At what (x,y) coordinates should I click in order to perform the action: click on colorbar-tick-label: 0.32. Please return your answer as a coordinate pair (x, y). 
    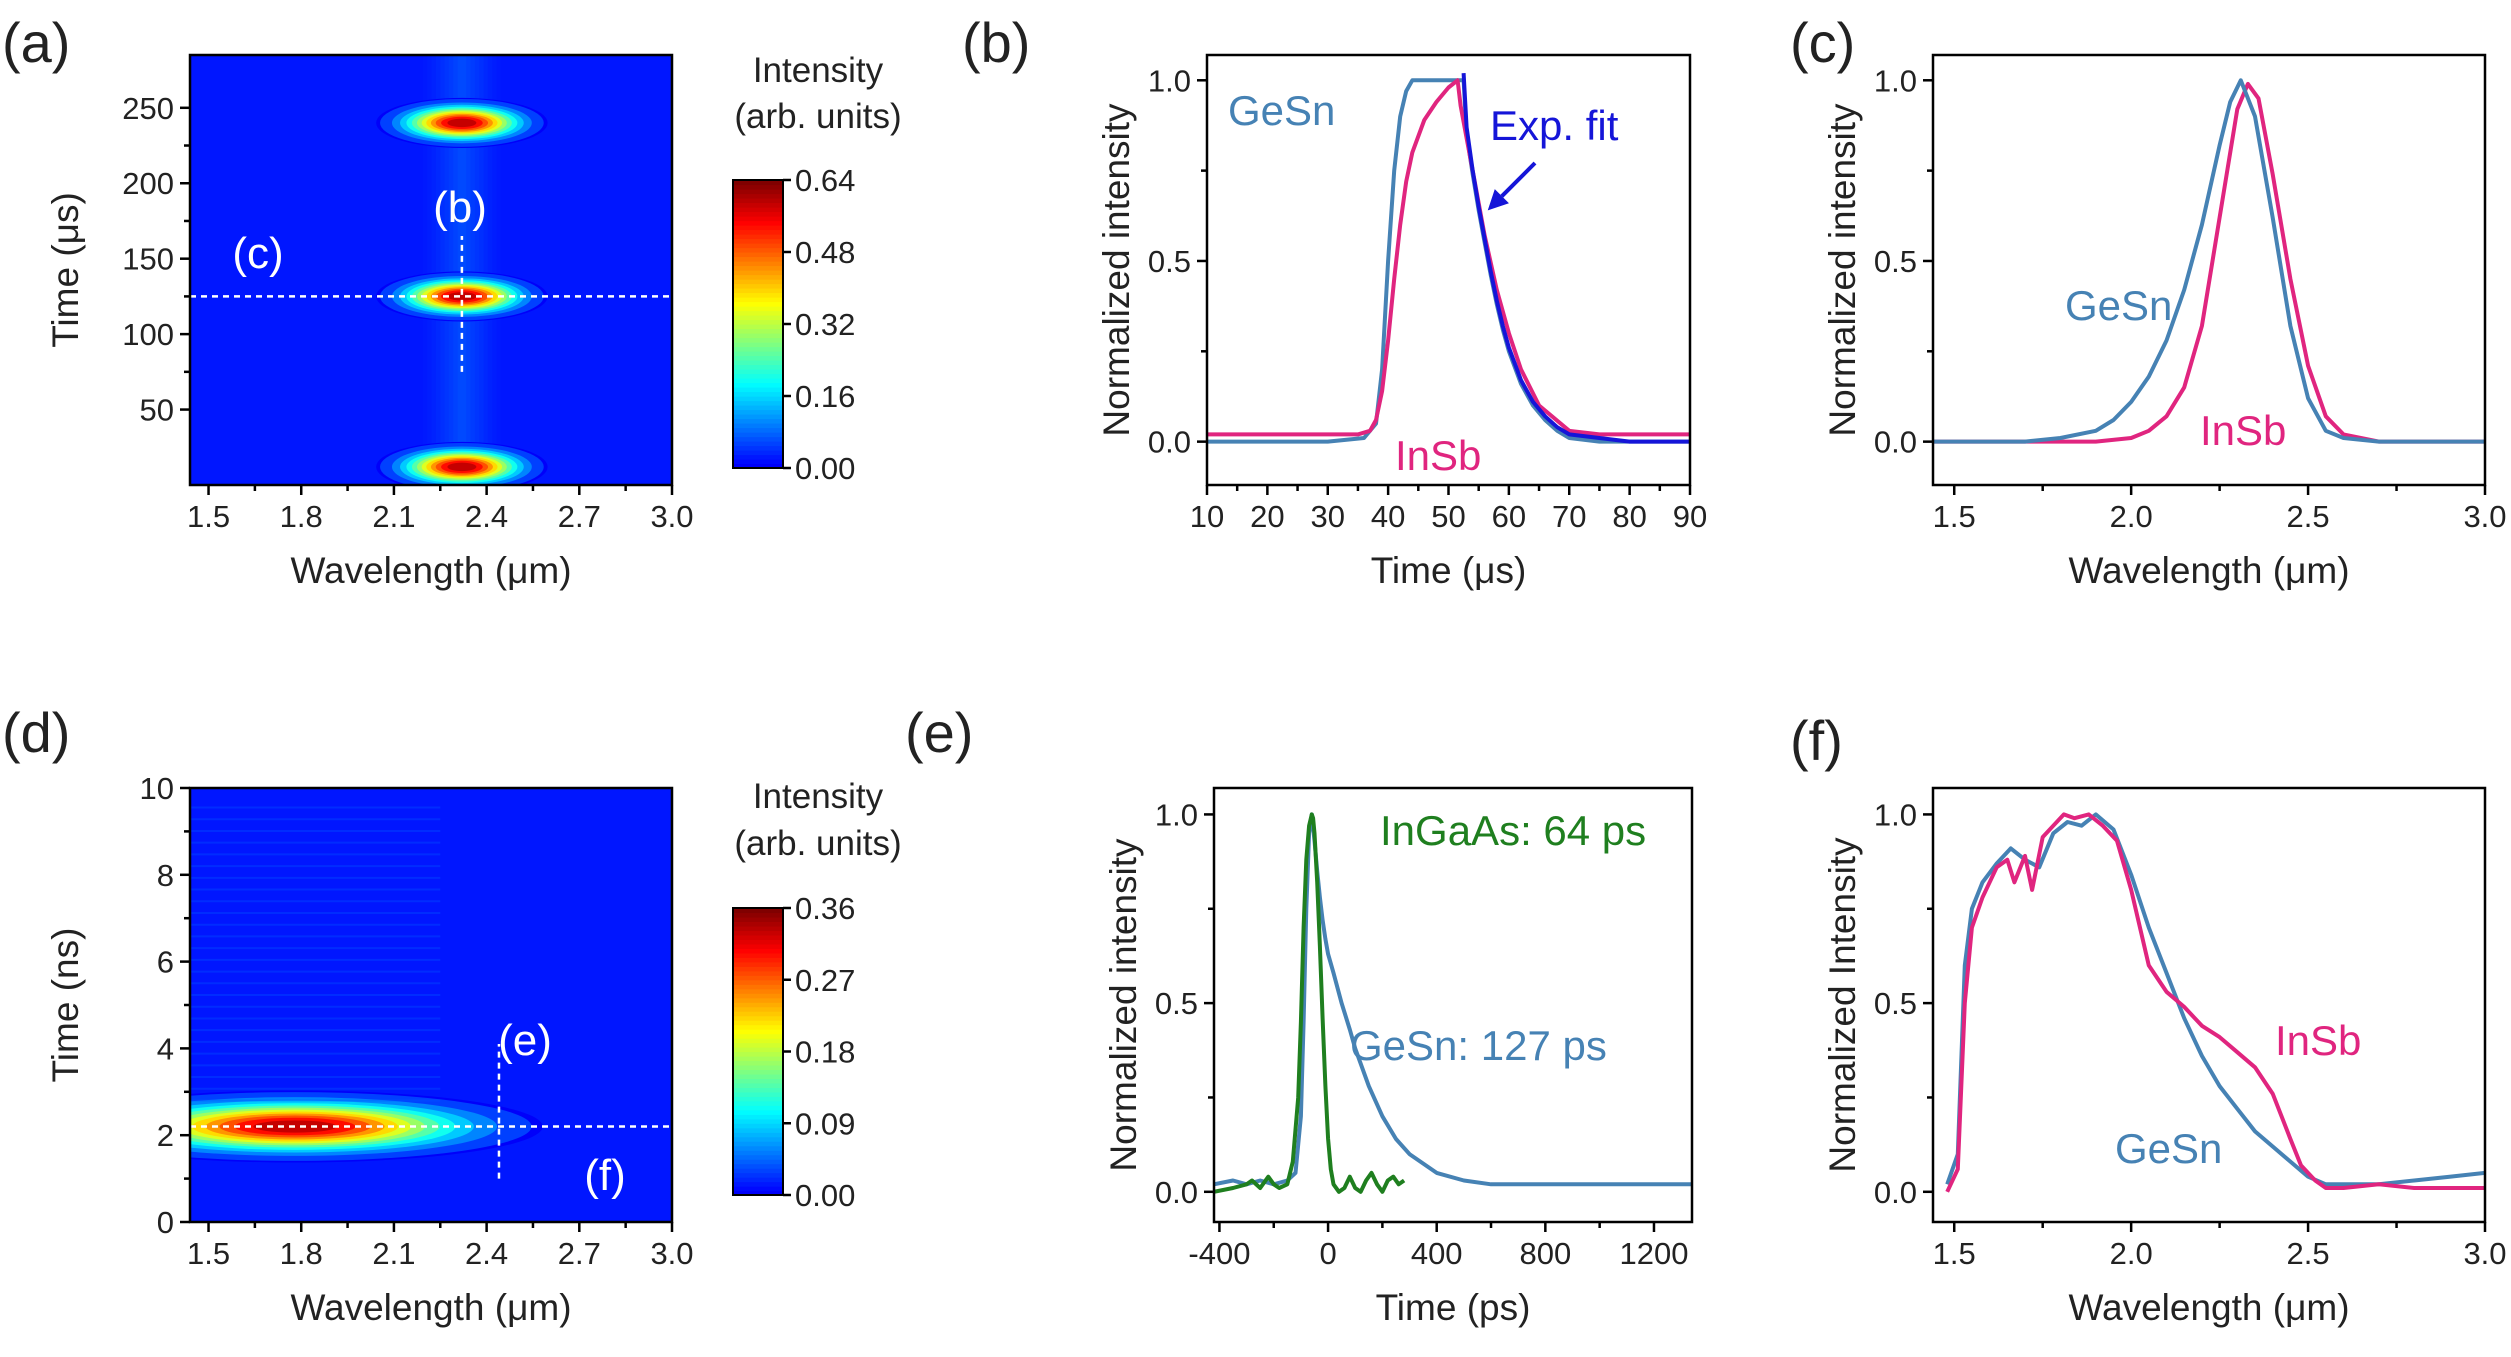
    Looking at the image, I should click on (825, 324).